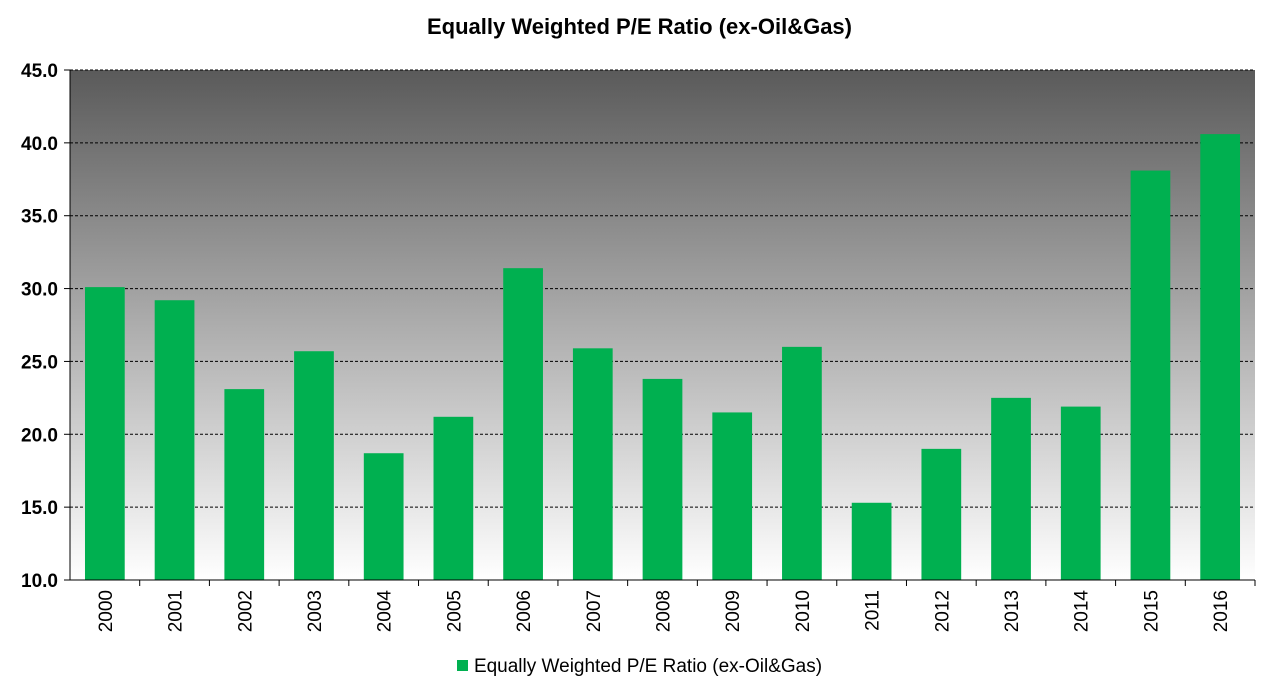 This screenshot has width=1279, height=700. What do you see at coordinates (941, 514) in the screenshot?
I see `bar-2012` at bounding box center [941, 514].